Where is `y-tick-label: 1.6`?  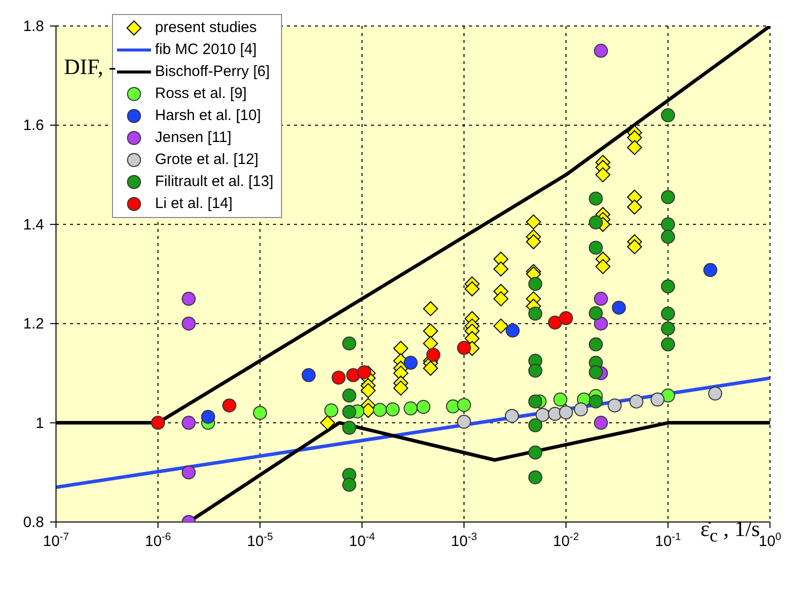 y-tick-label: 1.6 is located at coordinates (33, 125).